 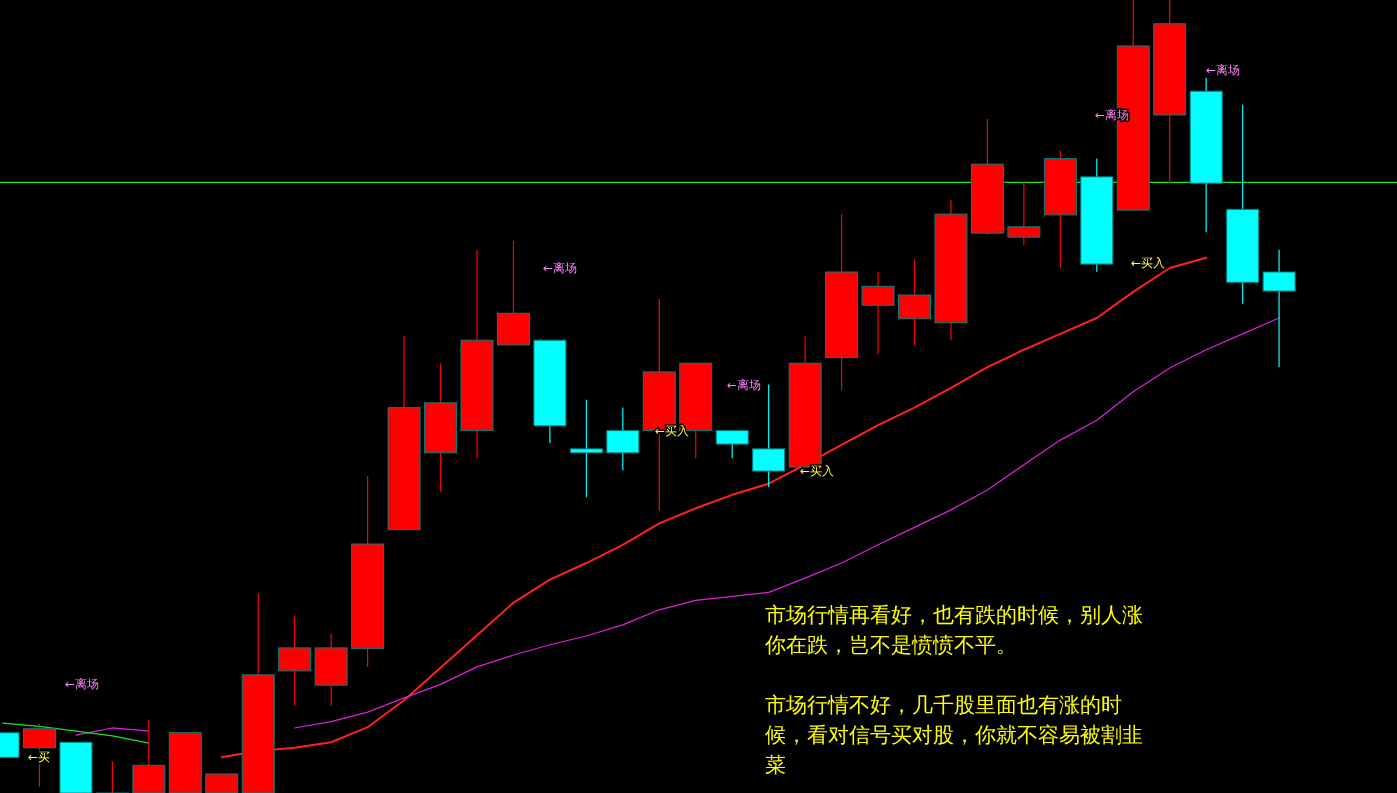 I want to click on annotation: 市场行情不好，几千股里面也有涨的时候，看对信号买对股，你就不容易被割韭菜, so click(x=954, y=735).